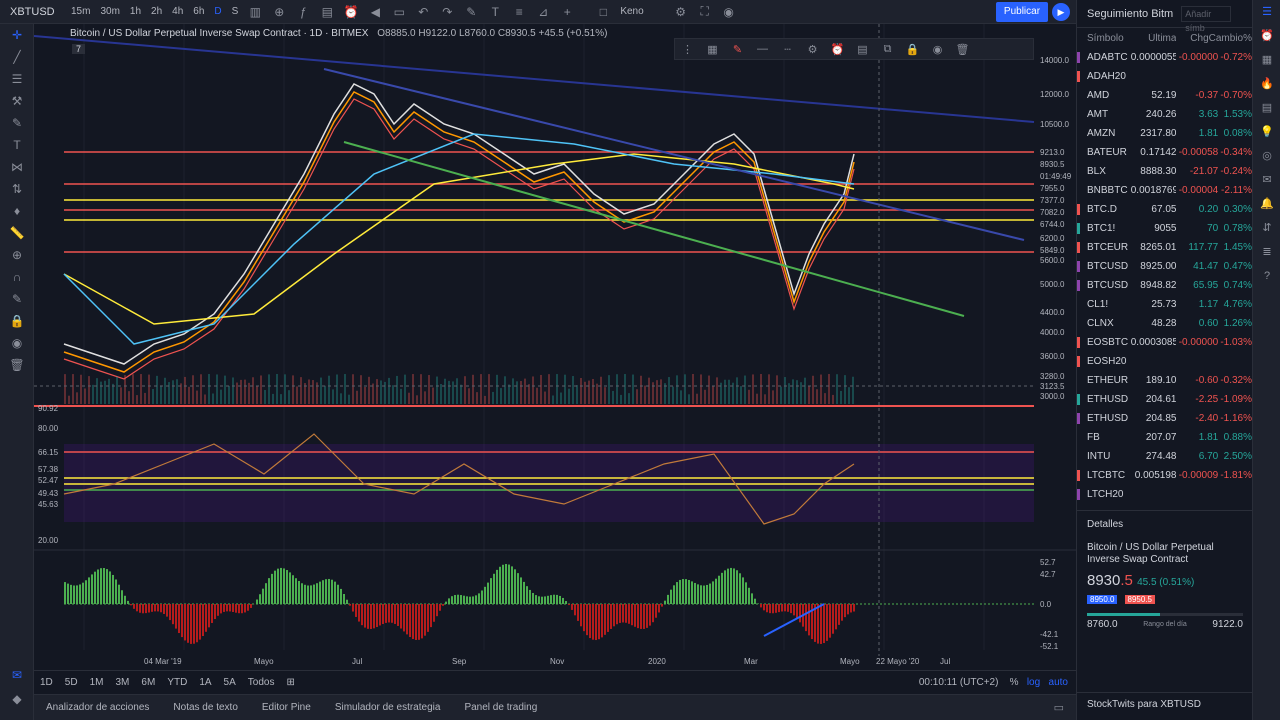  What do you see at coordinates (1164, 190) in the screenshot?
I see `watchlist-row: BNBBTC 0.0018769 -0.00004 -2.11%` at bounding box center [1164, 190].